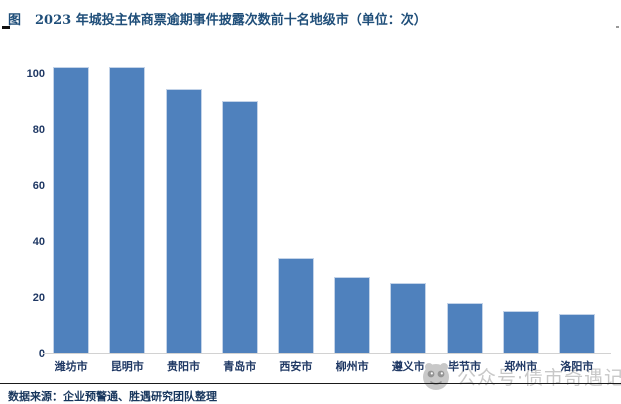  I want to click on chart-title: 图 2023 年城投主体商票逾期事件披露次数前十名地级市（单位：次）, so click(308, 18).